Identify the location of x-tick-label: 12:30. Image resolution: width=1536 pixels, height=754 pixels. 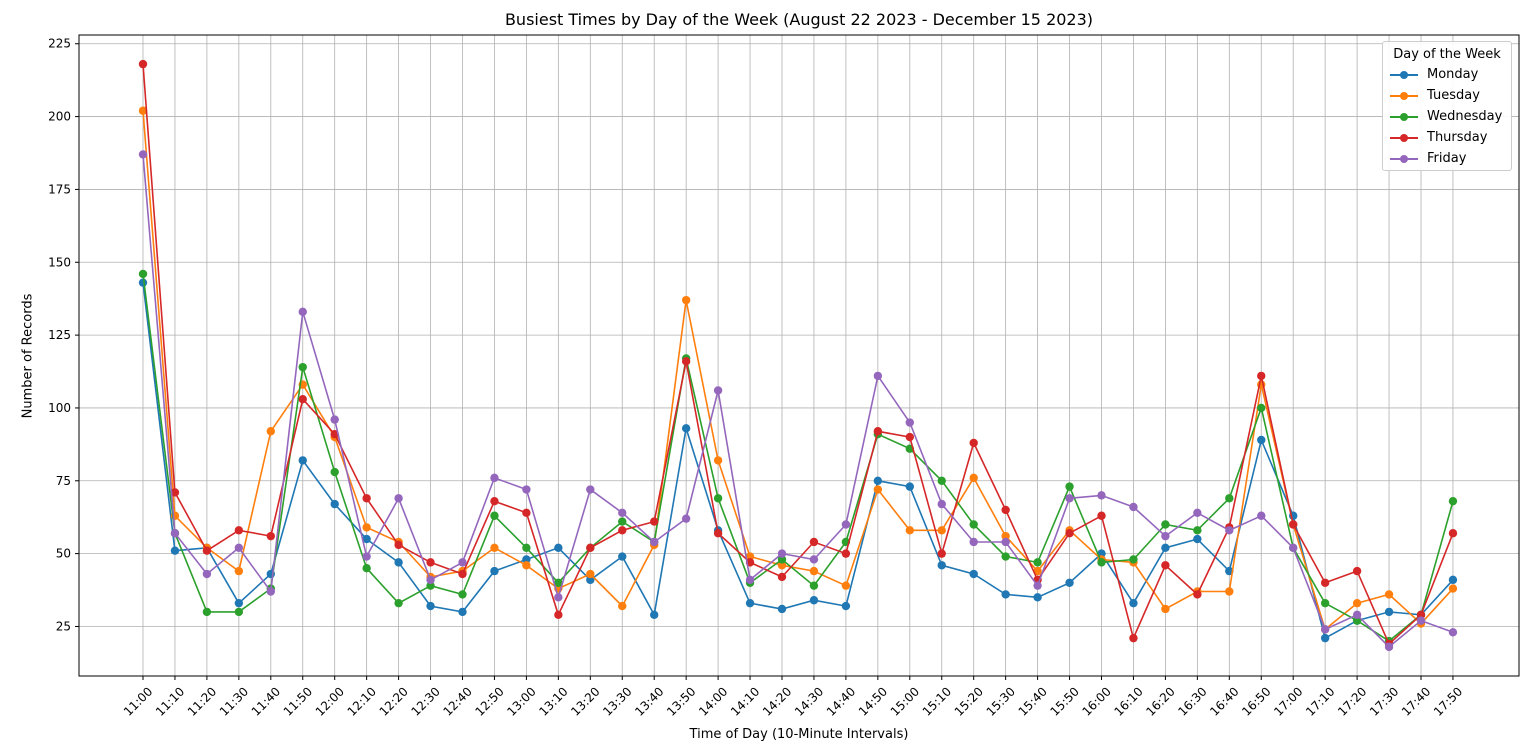
(426, 701).